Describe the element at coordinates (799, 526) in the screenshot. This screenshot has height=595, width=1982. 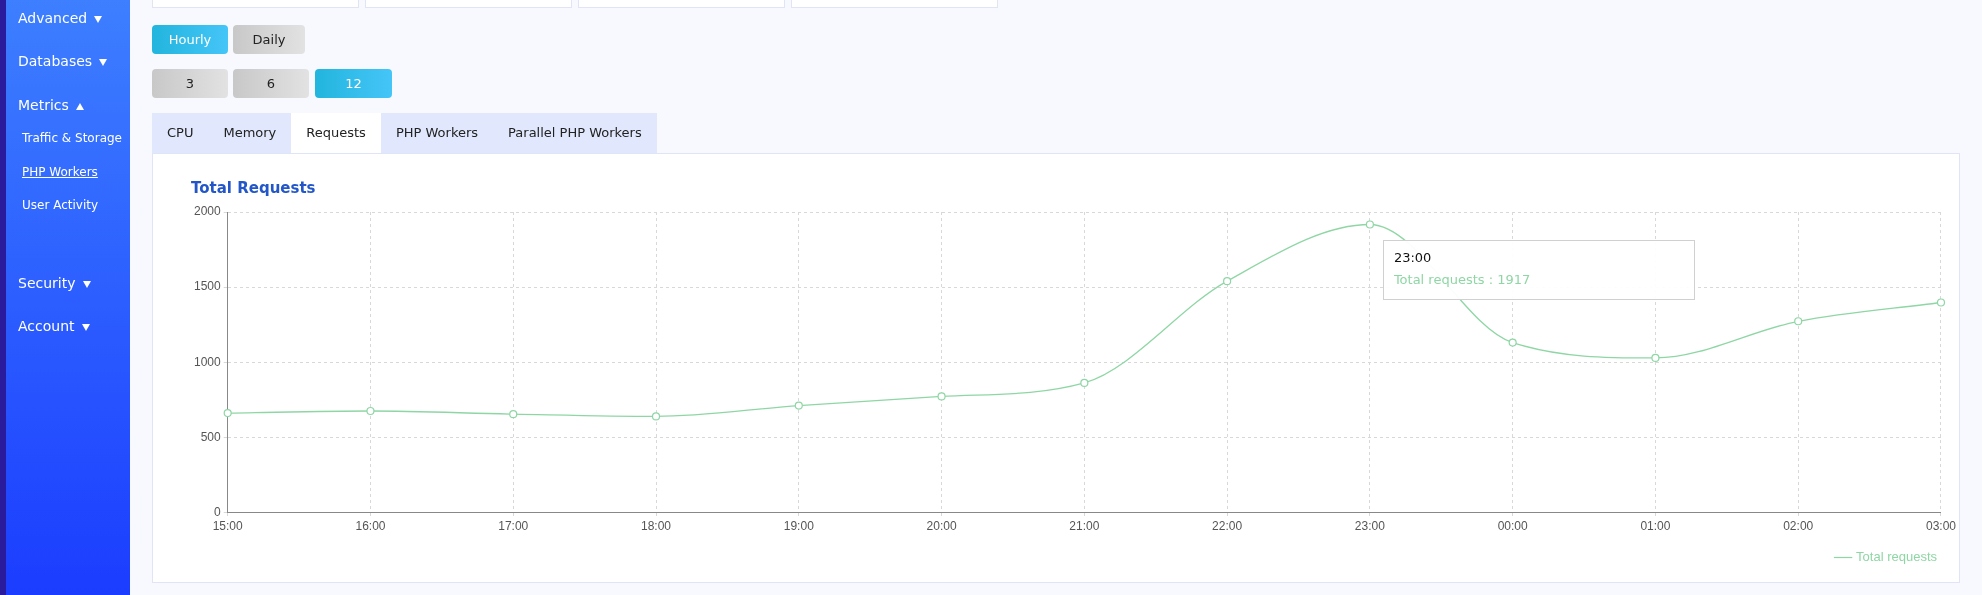
I see `x-tick-label: 19:00` at that location.